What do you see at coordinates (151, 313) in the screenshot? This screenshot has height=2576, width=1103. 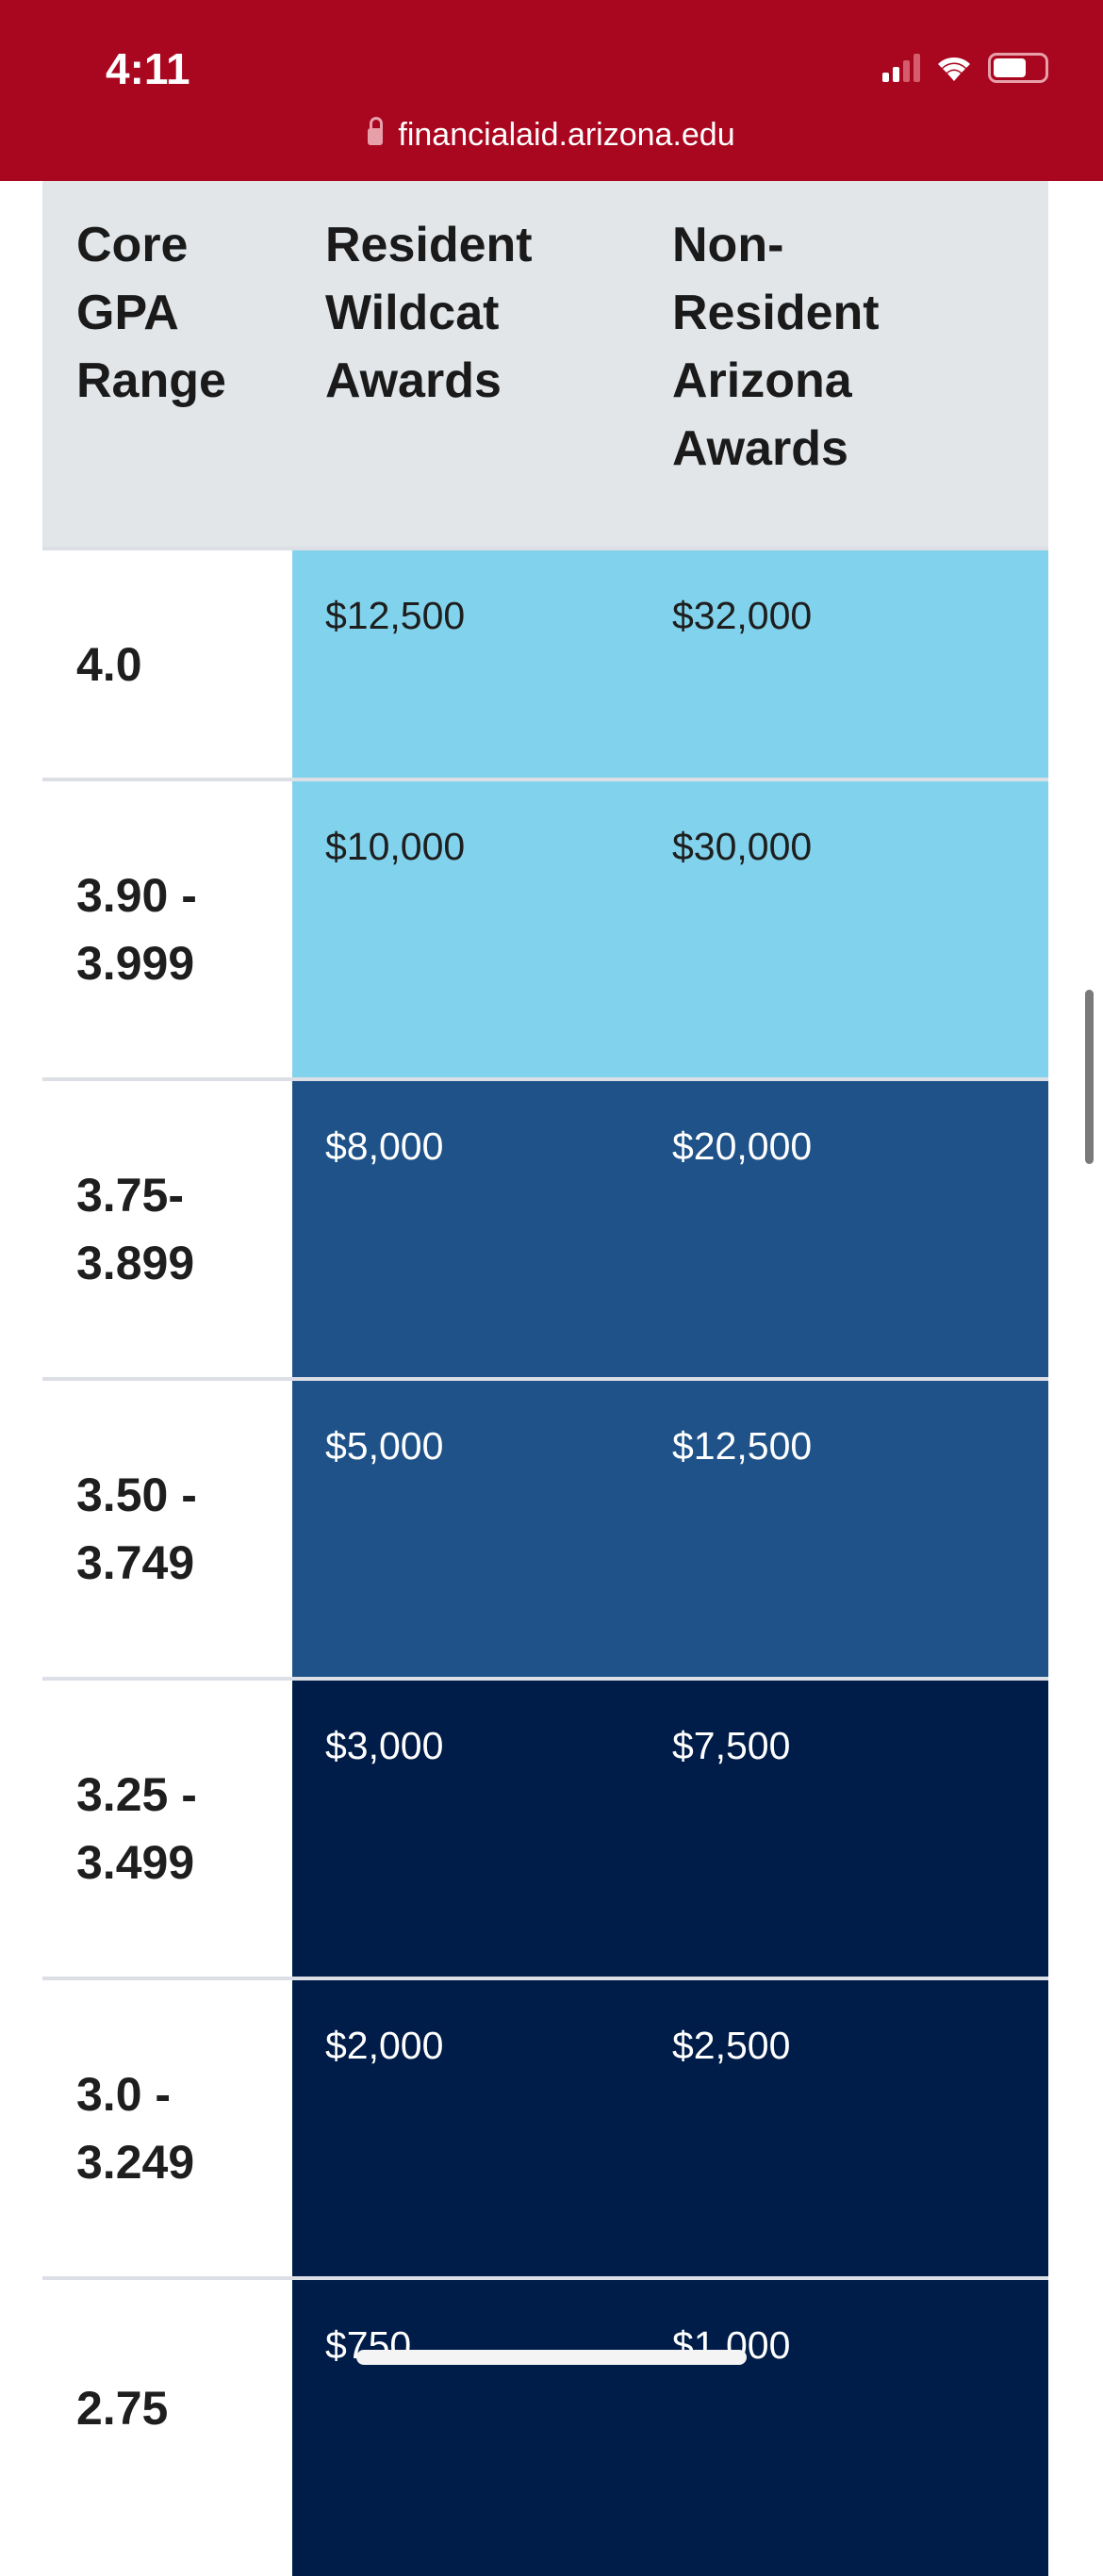 I see `header-gpa: Core GPA Range` at bounding box center [151, 313].